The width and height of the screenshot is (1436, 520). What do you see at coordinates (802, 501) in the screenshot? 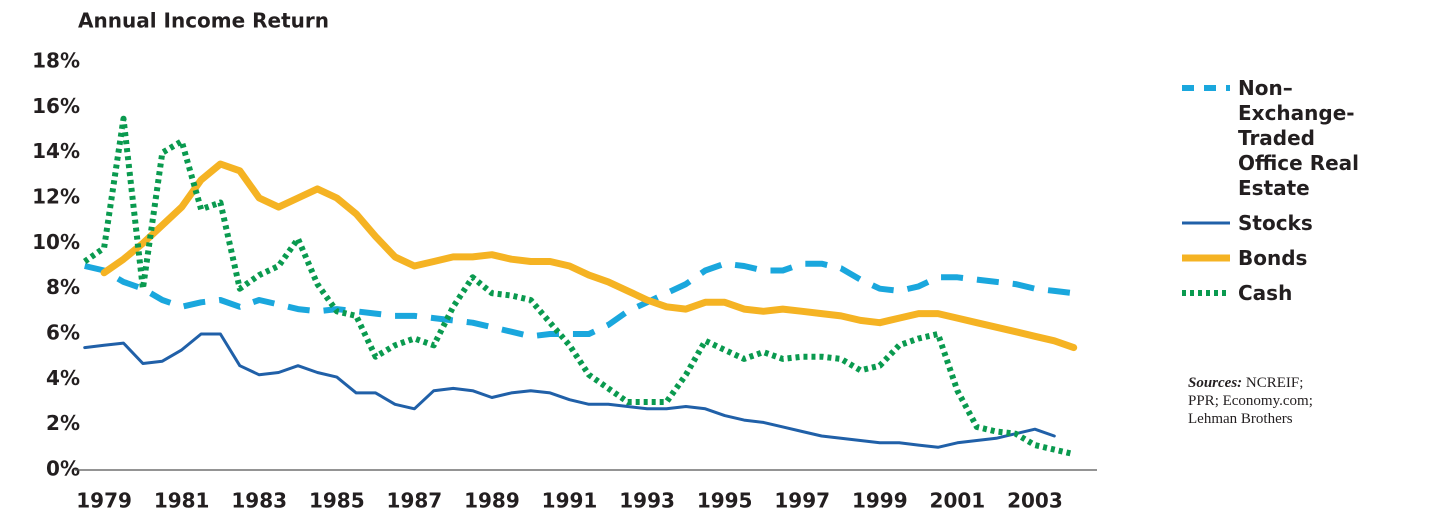
I see `x-tick-label: 1997` at bounding box center [802, 501].